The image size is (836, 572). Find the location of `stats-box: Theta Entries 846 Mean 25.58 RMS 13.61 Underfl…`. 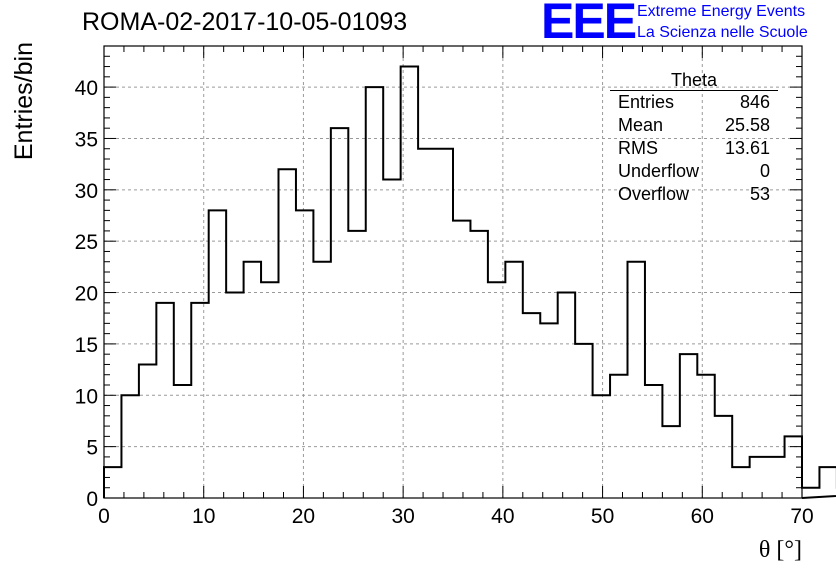

stats-box: Theta Entries 846 Mean 25.58 RMS 13.61 Underfl… is located at coordinates (694, 138).